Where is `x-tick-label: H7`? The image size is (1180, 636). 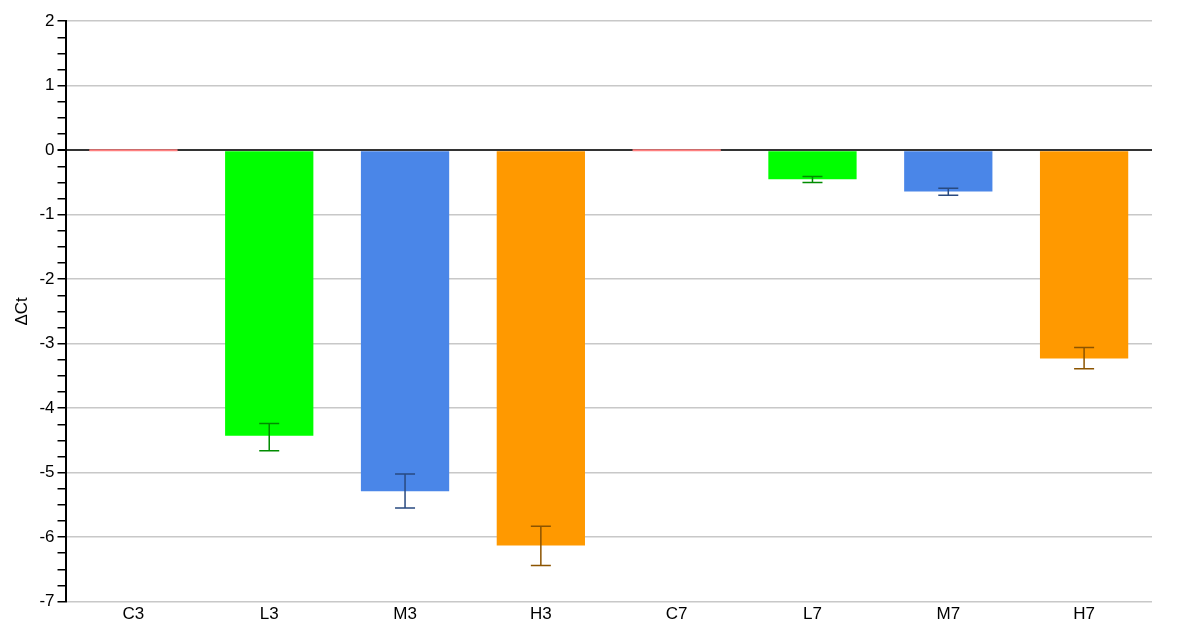 x-tick-label: H7 is located at coordinates (1084, 614).